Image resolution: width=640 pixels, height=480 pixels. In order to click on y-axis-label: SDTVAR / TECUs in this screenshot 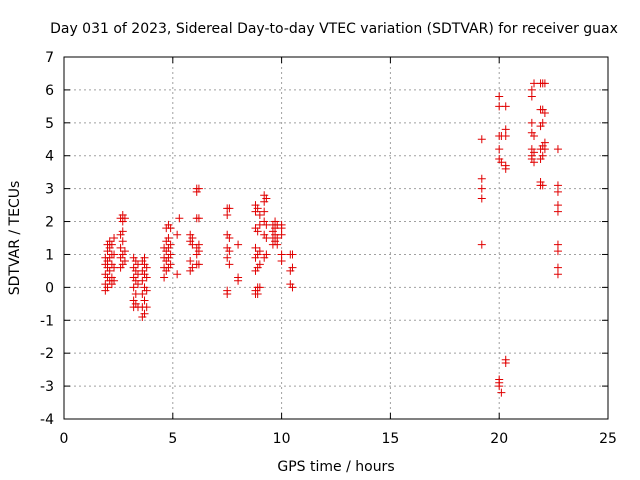, I will do `click(15, 238)`.